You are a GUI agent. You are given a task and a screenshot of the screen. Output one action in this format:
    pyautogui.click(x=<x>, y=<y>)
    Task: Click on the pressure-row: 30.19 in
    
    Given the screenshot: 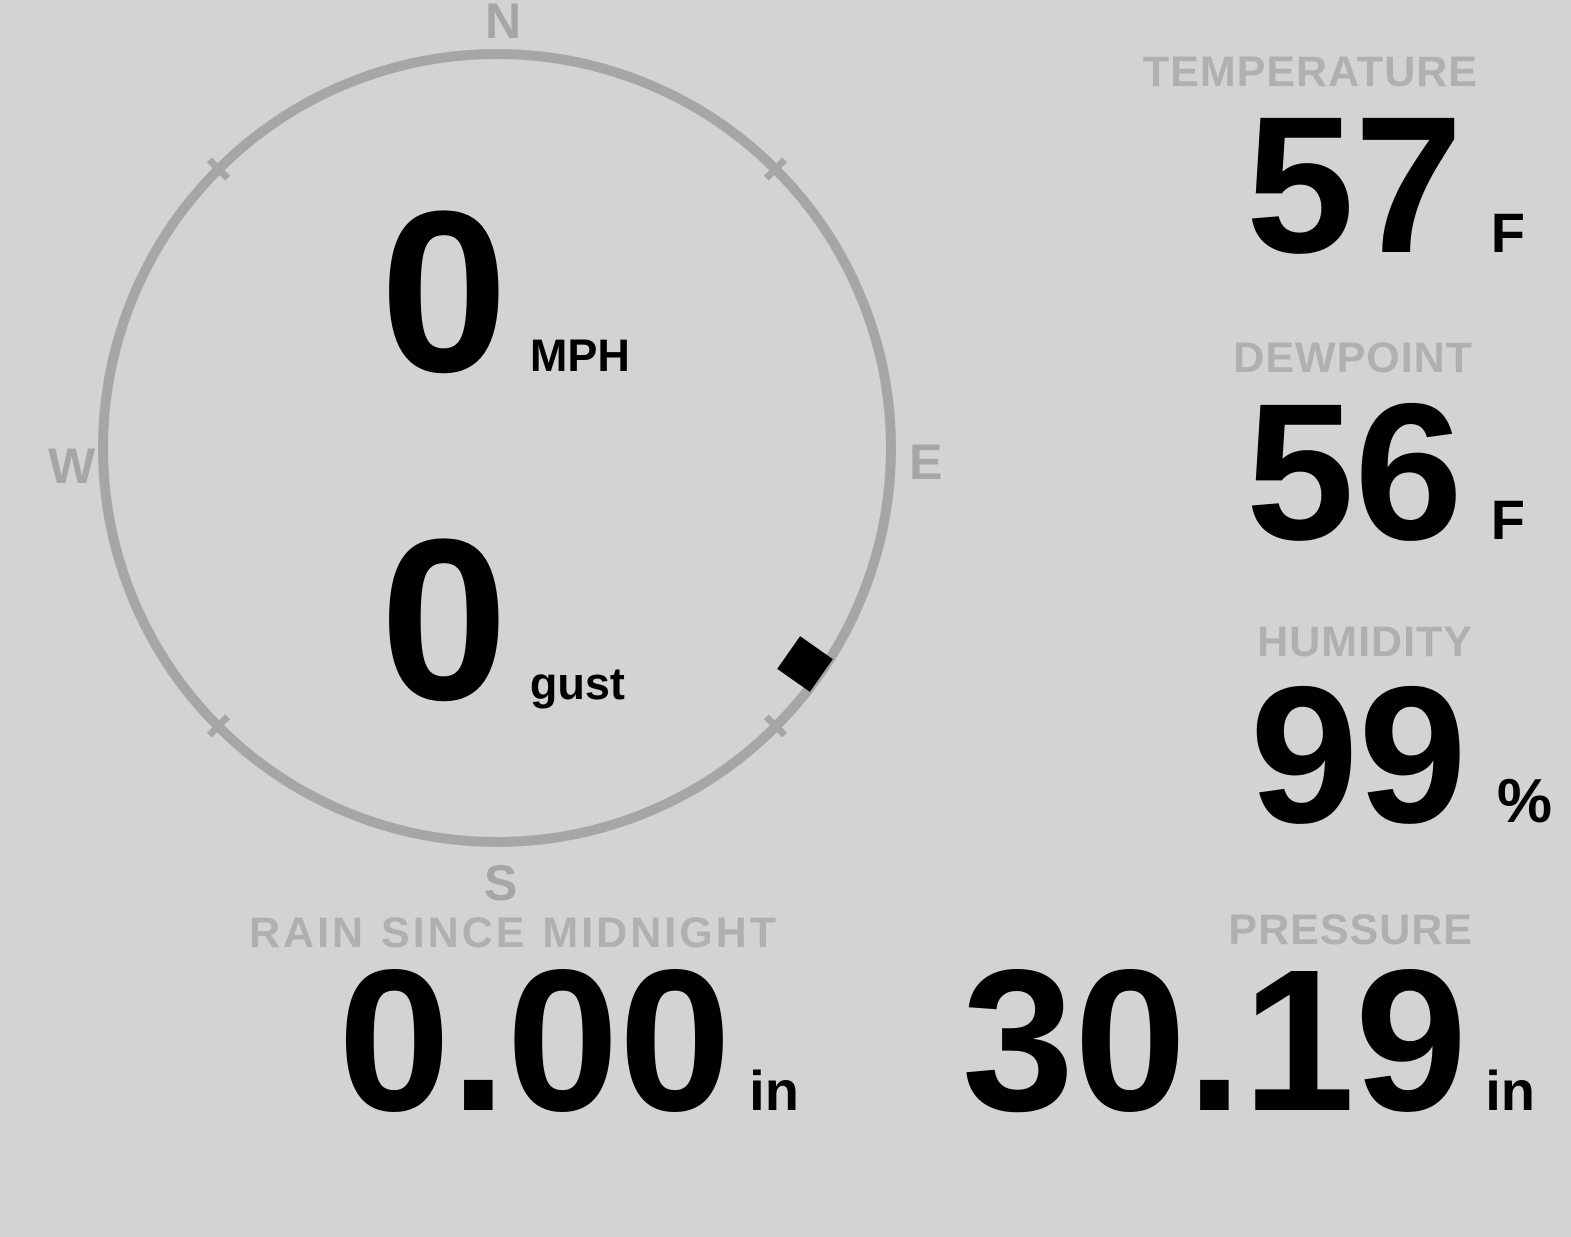 What is the action you would take?
    pyautogui.click(x=1192, y=1040)
    